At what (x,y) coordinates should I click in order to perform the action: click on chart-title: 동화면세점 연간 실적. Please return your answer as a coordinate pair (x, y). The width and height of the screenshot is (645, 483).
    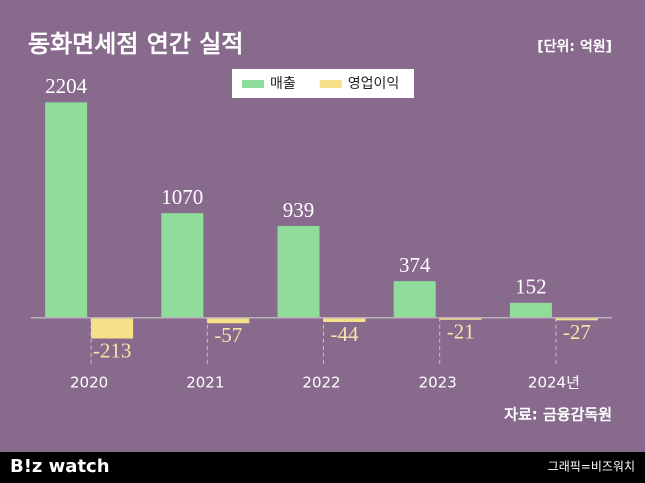
    Looking at the image, I should click on (135, 44).